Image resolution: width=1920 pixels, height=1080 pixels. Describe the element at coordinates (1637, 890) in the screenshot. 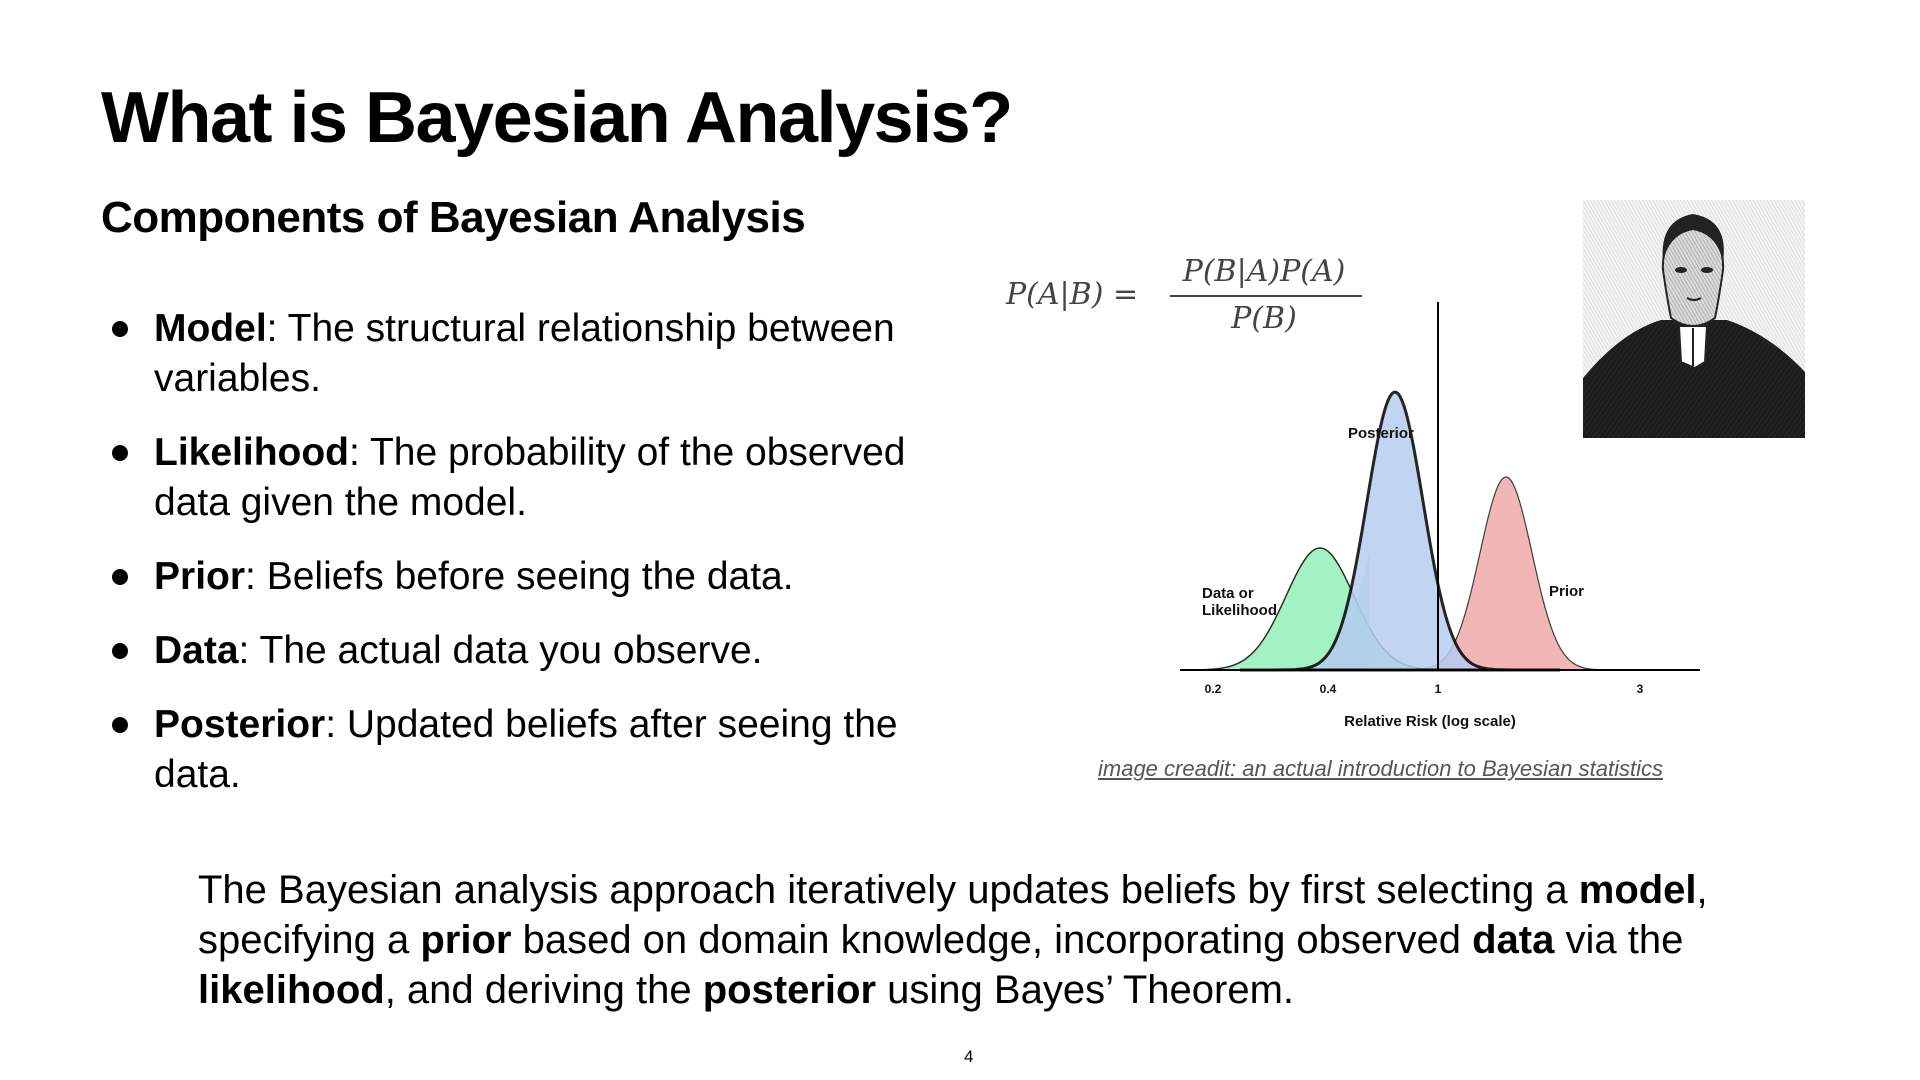

I see `summary-bold-model: model` at that location.